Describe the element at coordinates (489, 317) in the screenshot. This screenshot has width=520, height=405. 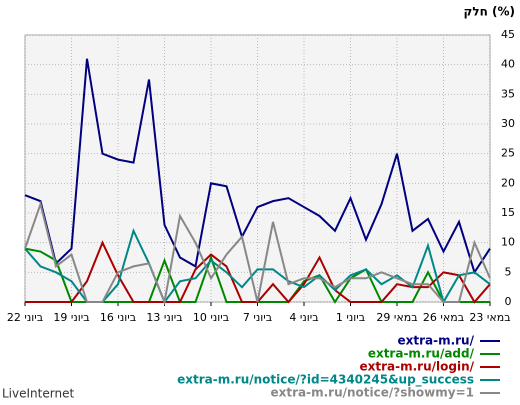
I see `x-tick-label: 23 במאי` at that location.